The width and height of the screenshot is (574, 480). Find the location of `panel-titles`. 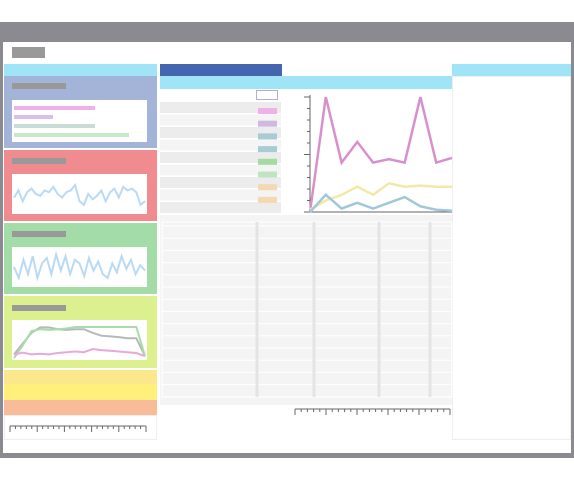

panel-titles is located at coordinates (39, 197).